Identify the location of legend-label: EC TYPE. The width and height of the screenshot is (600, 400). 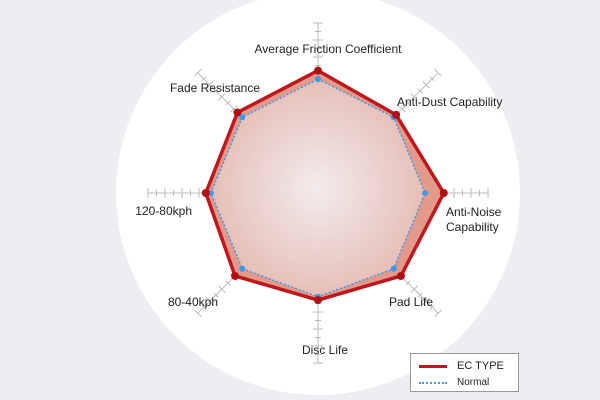
(480, 366).